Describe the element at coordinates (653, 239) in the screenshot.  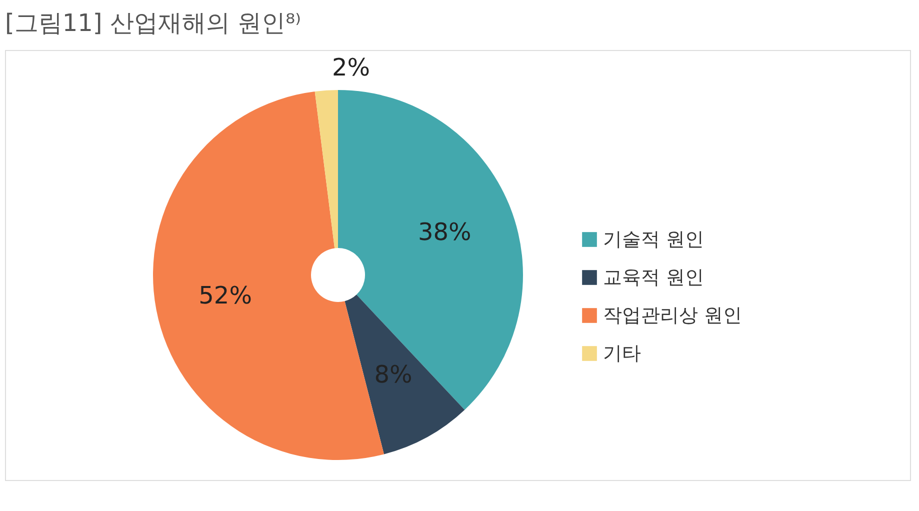
I see `legend-label: 기술적 원인` at that location.